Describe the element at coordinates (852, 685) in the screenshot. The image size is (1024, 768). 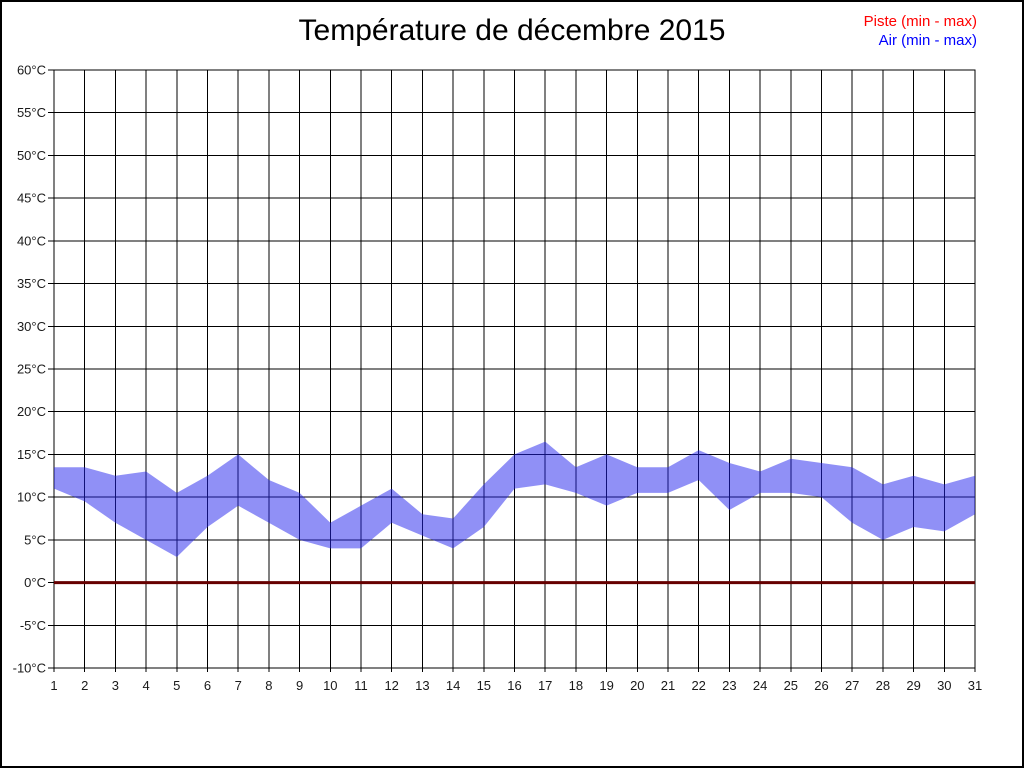
I see `x-tick-label: 27` at that location.